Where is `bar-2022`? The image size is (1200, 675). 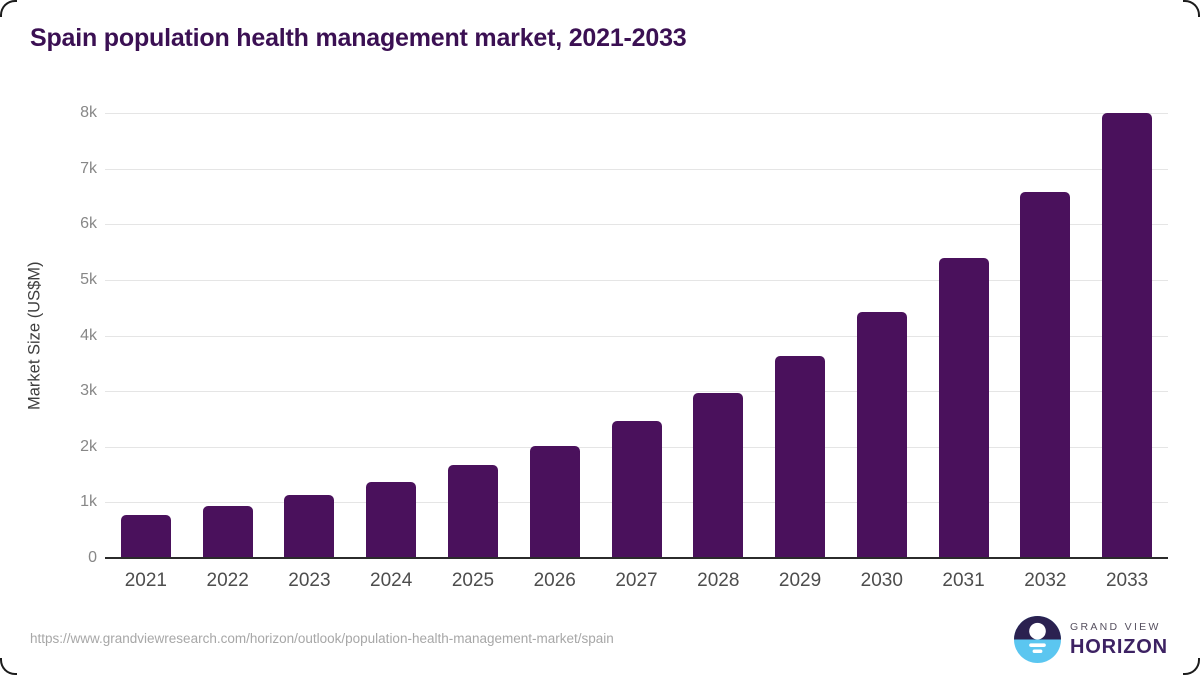
bar-2022 is located at coordinates (227, 531).